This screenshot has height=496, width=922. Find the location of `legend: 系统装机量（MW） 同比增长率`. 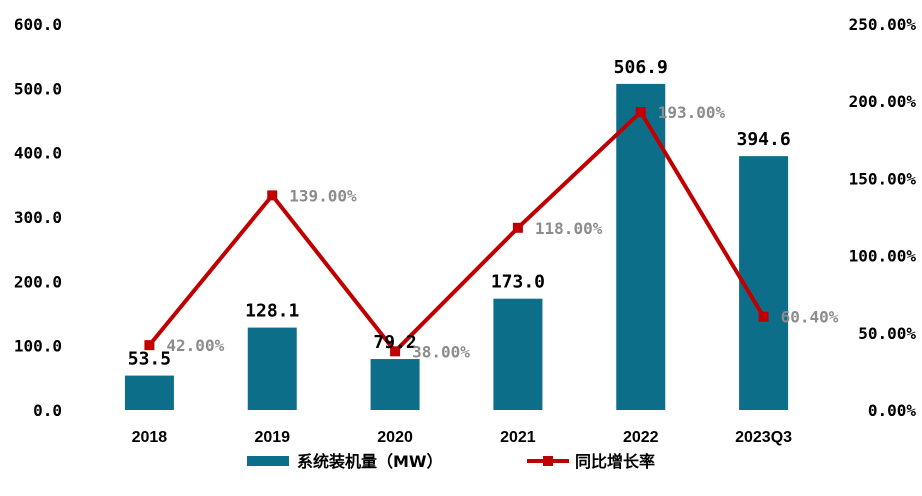

legend: 系统装机量（MW） 同比增长率 is located at coordinates (451, 461).